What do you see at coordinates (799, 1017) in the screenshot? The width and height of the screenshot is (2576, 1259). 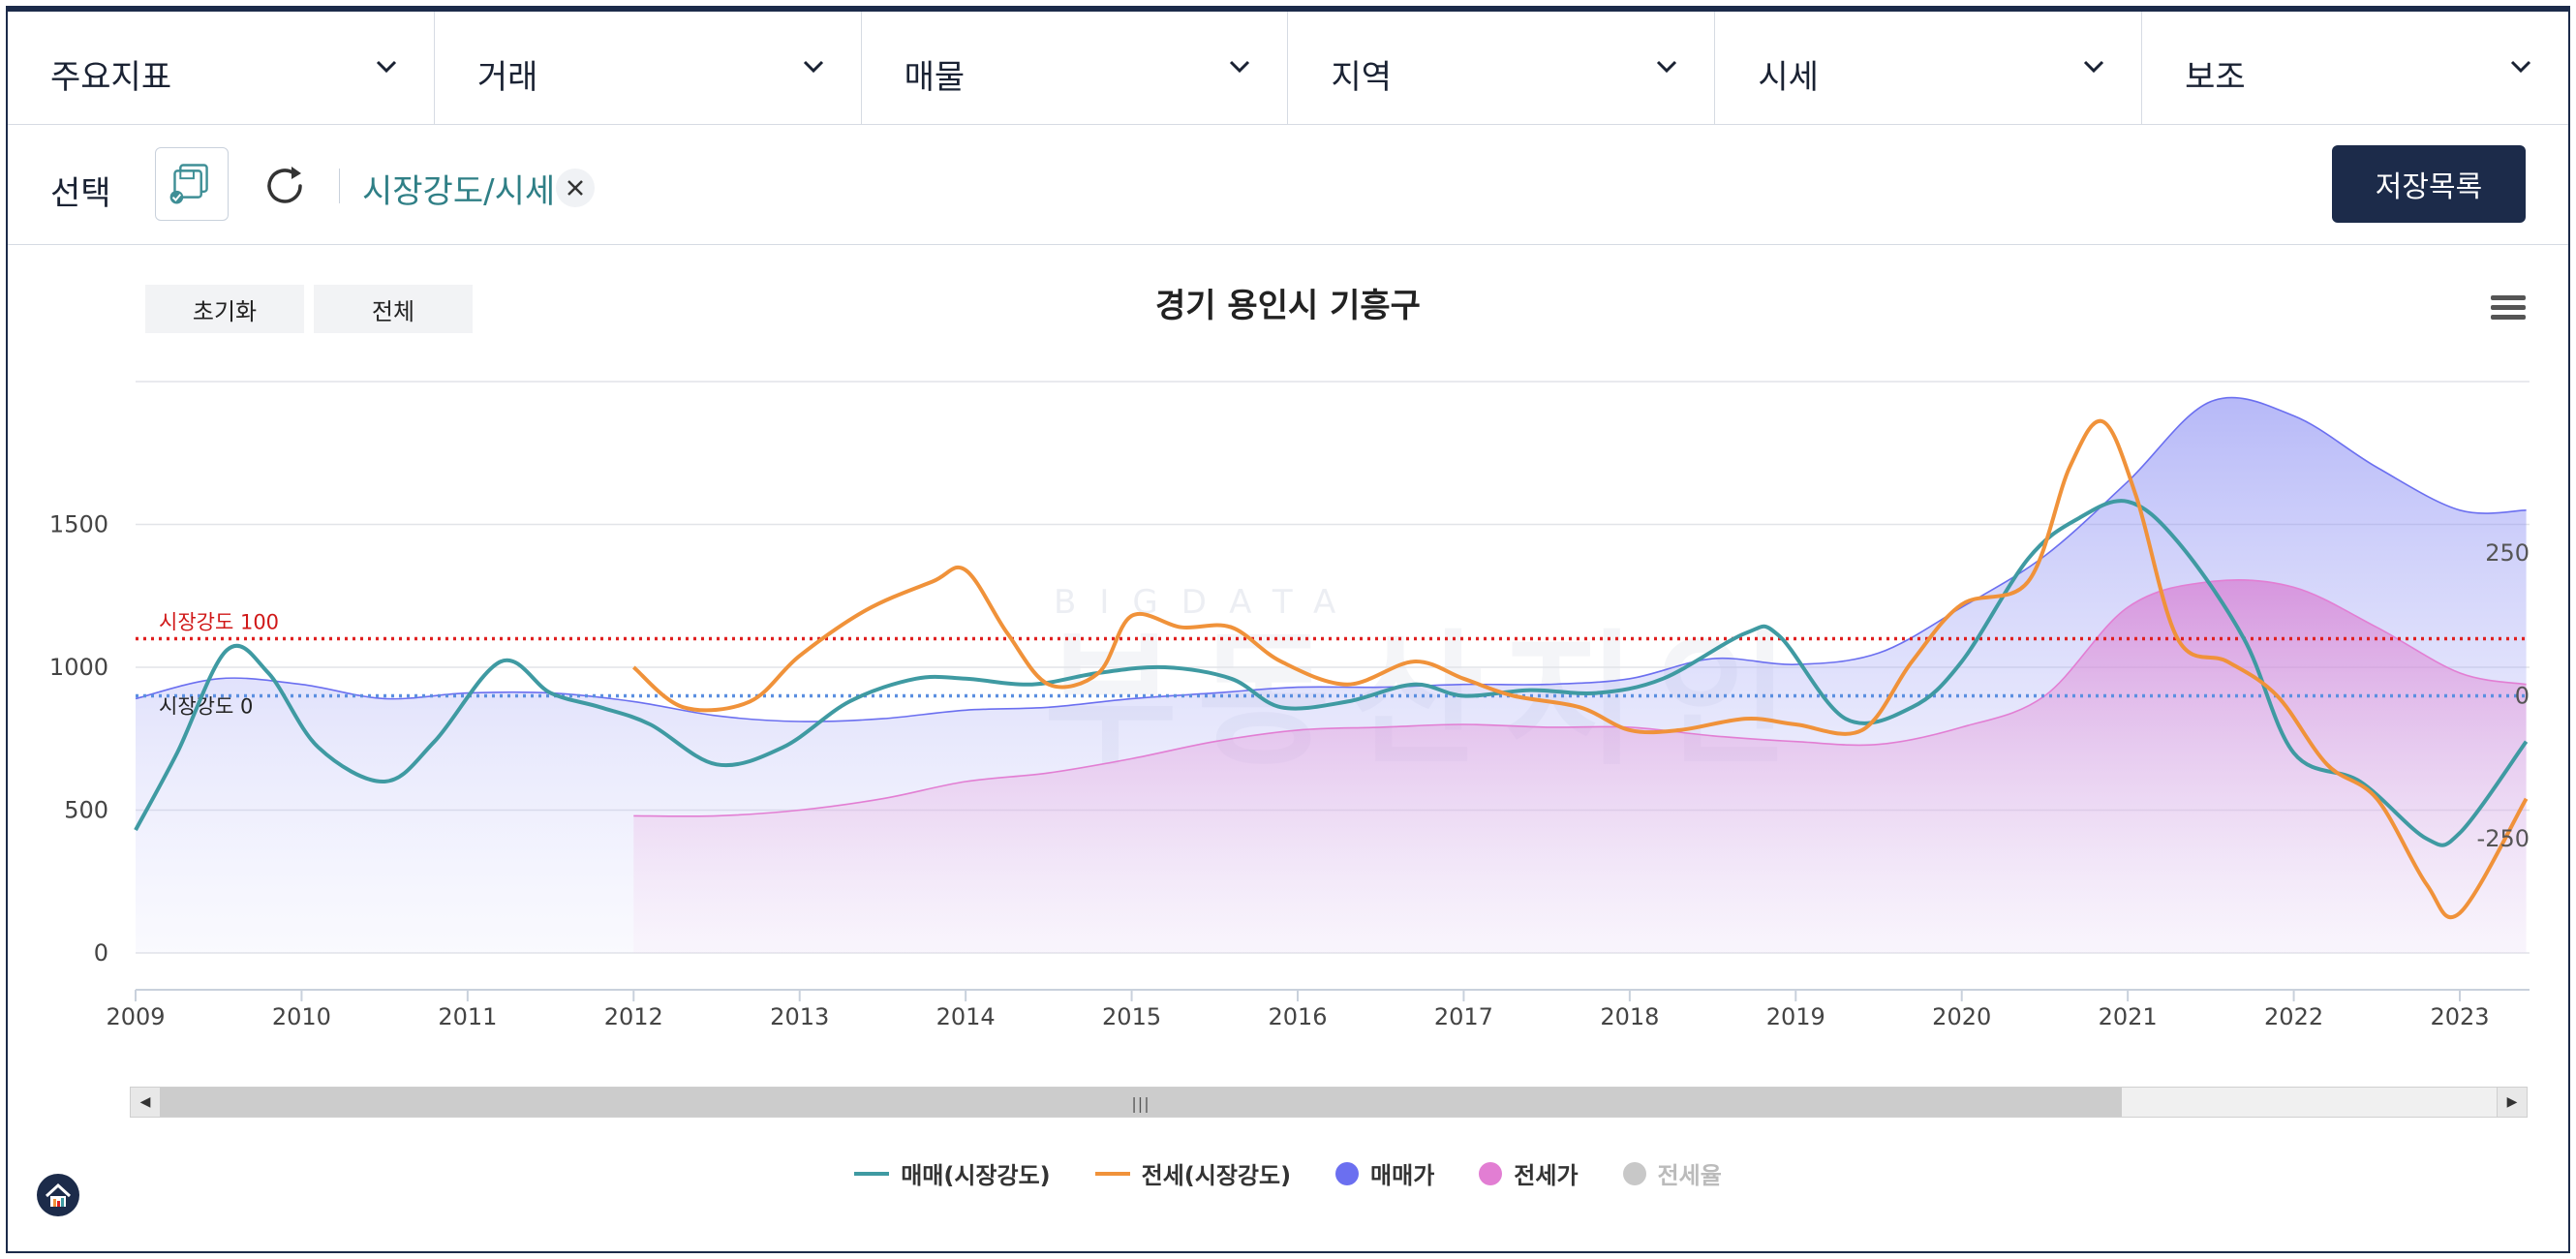 I see `x-tick-label: 2013` at bounding box center [799, 1017].